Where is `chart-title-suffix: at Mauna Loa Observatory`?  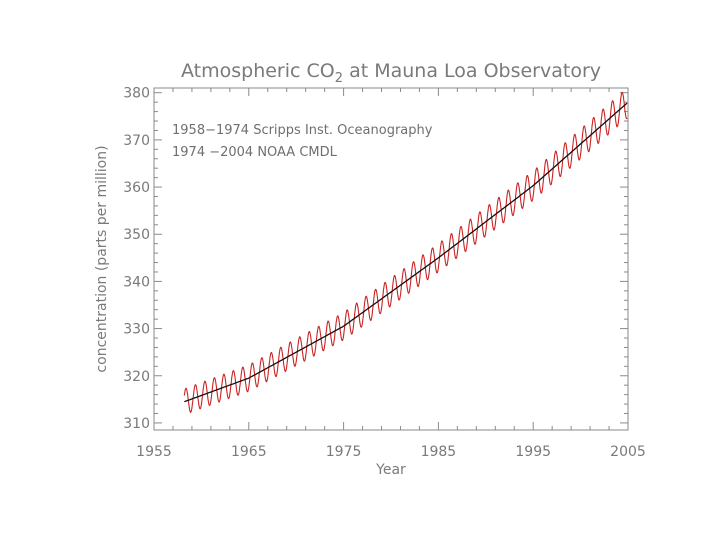 chart-title-suffix: at Mauna Loa Observatory is located at coordinates (472, 71).